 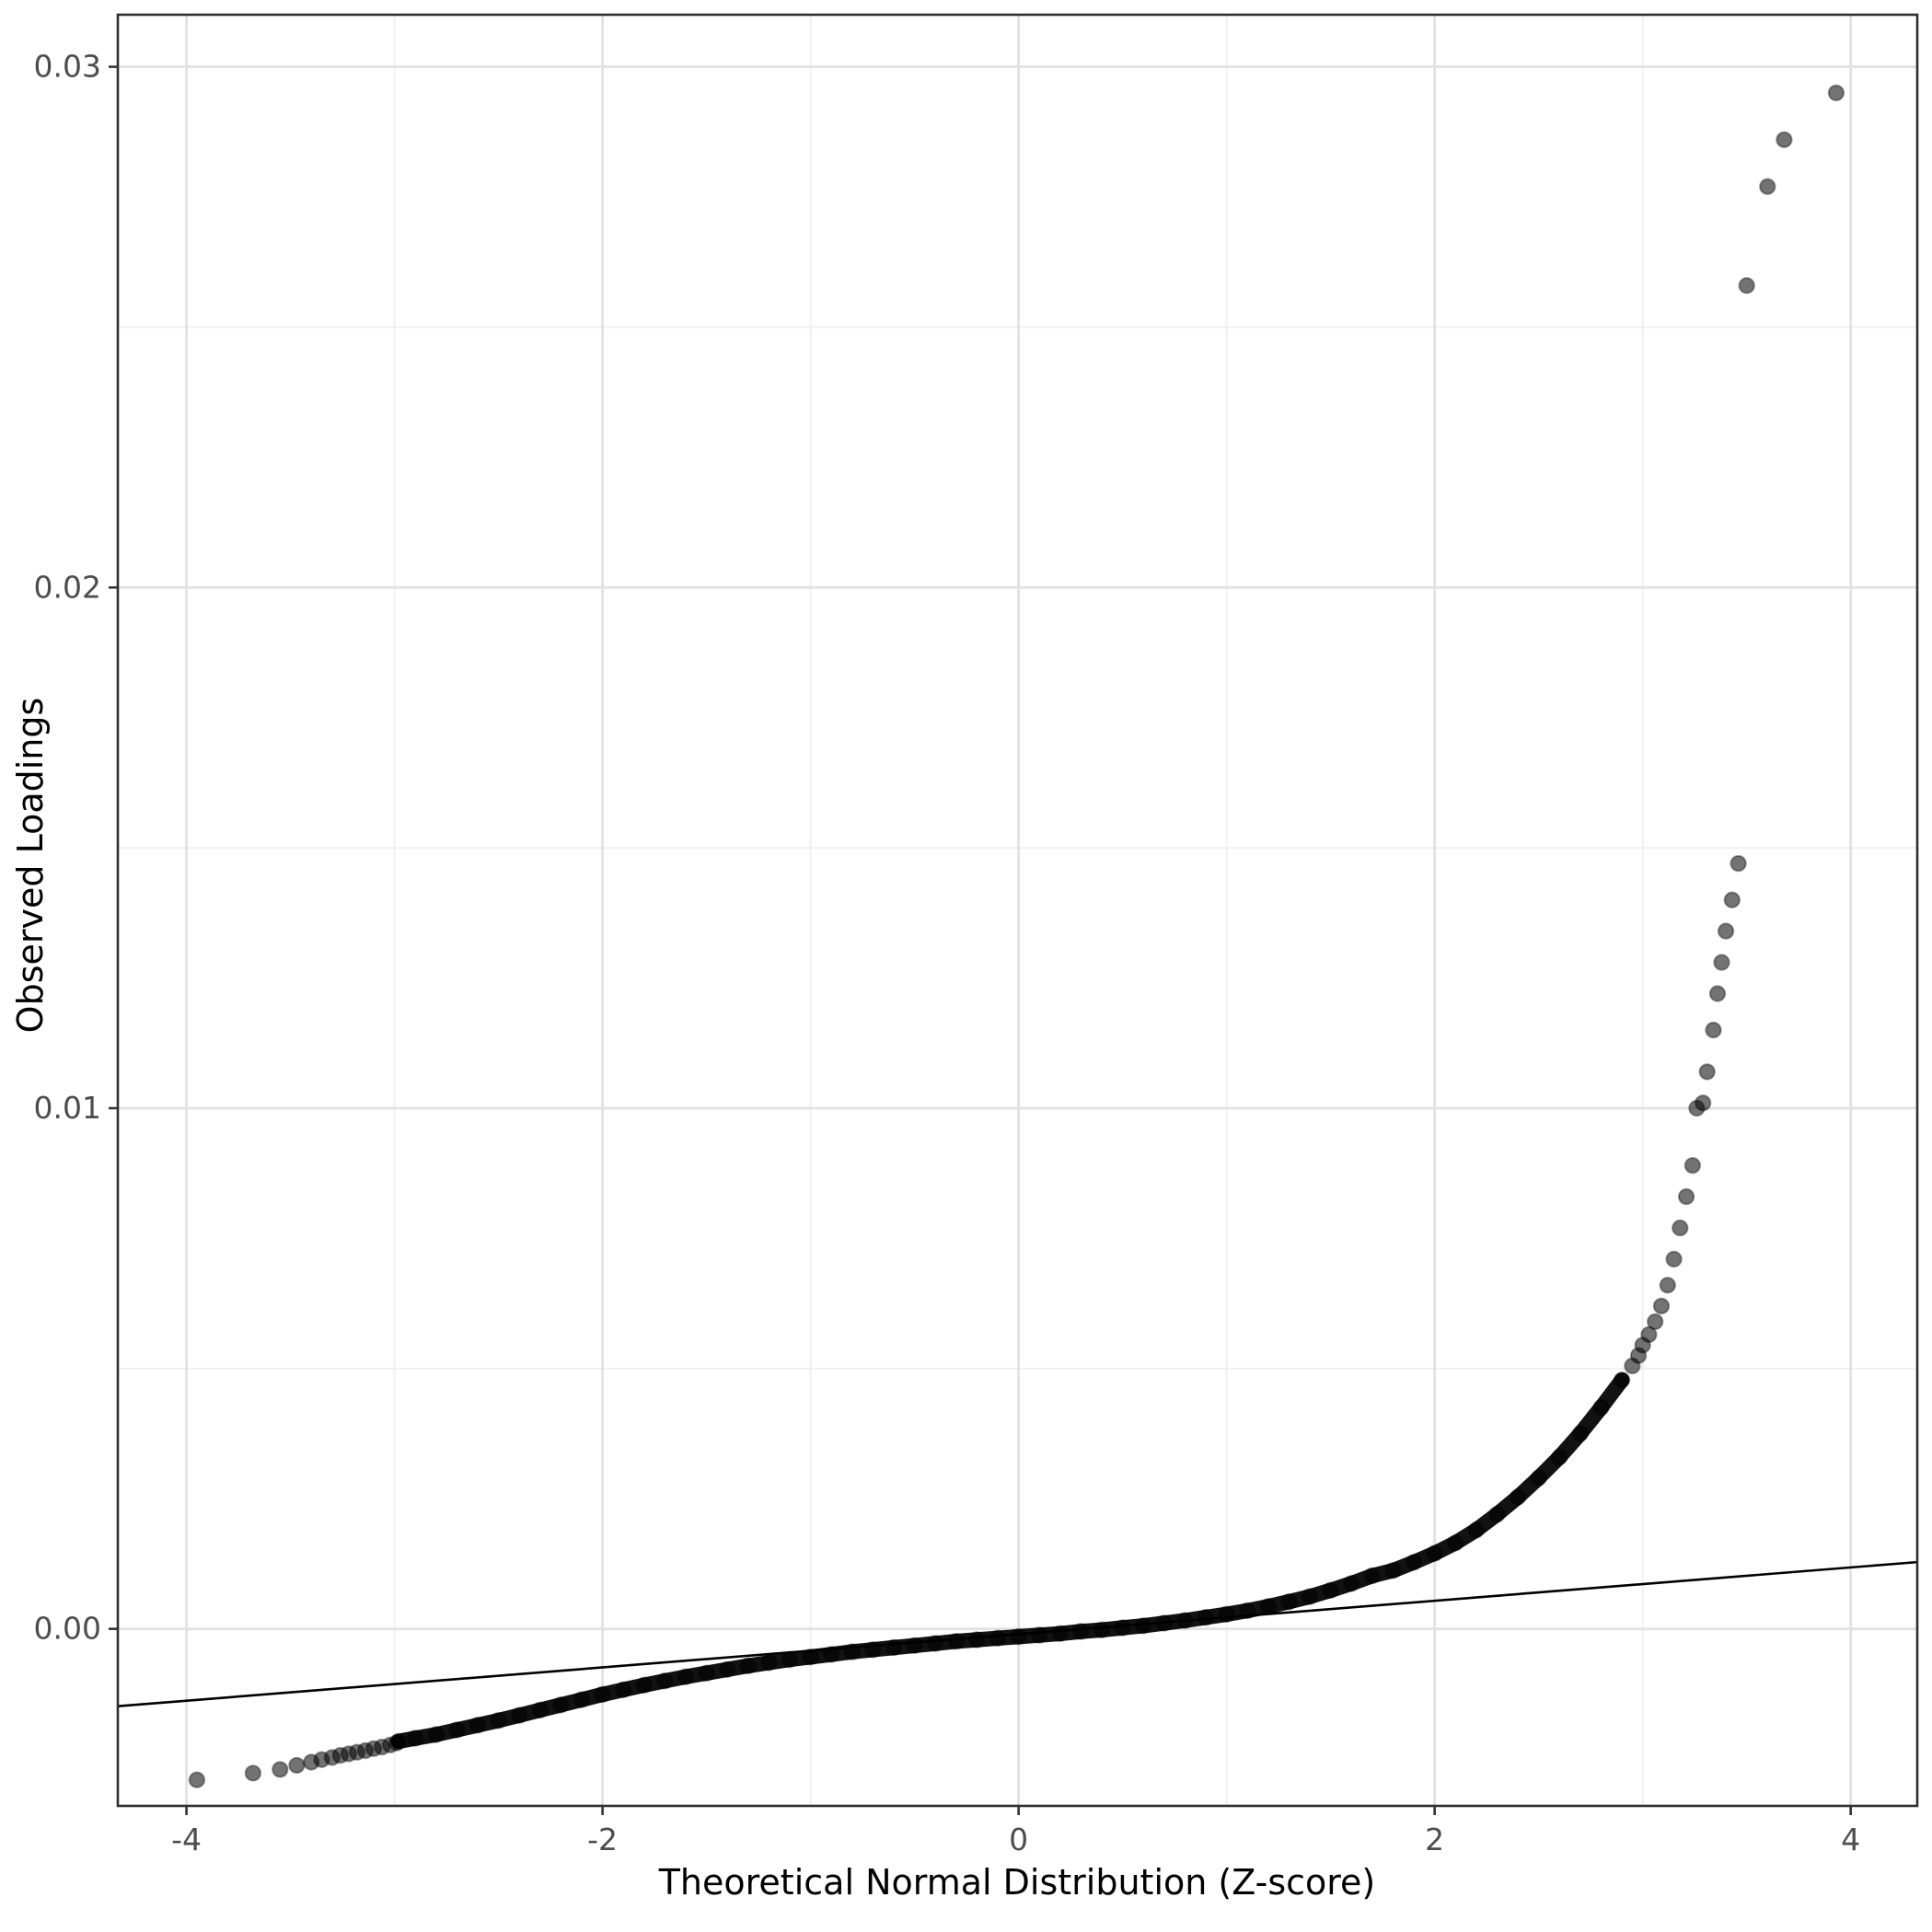 I want to click on y-tick-label: 0.02, so click(x=68, y=587).